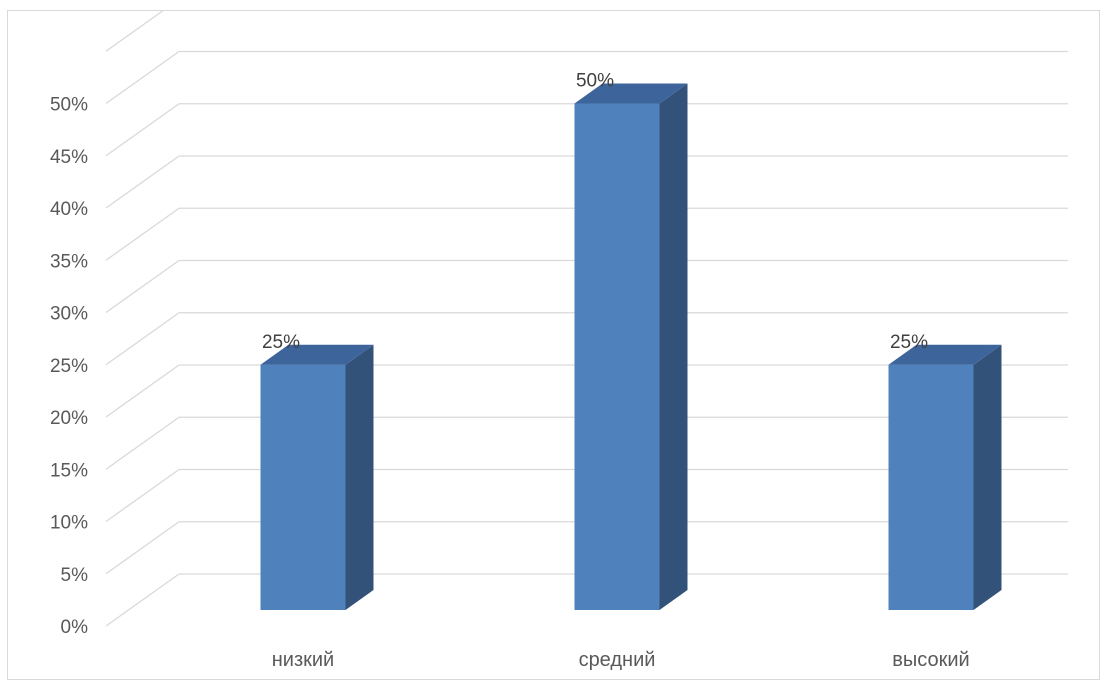 The height and width of the screenshot is (683, 1103). What do you see at coordinates (303, 660) in the screenshot?
I see `category-label: низкий` at bounding box center [303, 660].